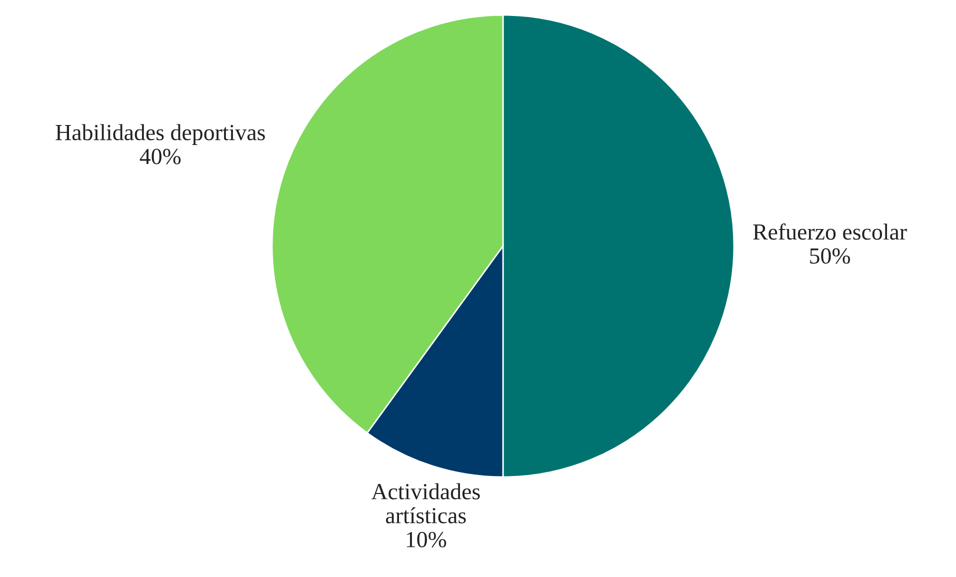 This screenshot has height=577, width=956. What do you see at coordinates (160, 134) in the screenshot?
I see `slice-label: Habilidades deportivas` at bounding box center [160, 134].